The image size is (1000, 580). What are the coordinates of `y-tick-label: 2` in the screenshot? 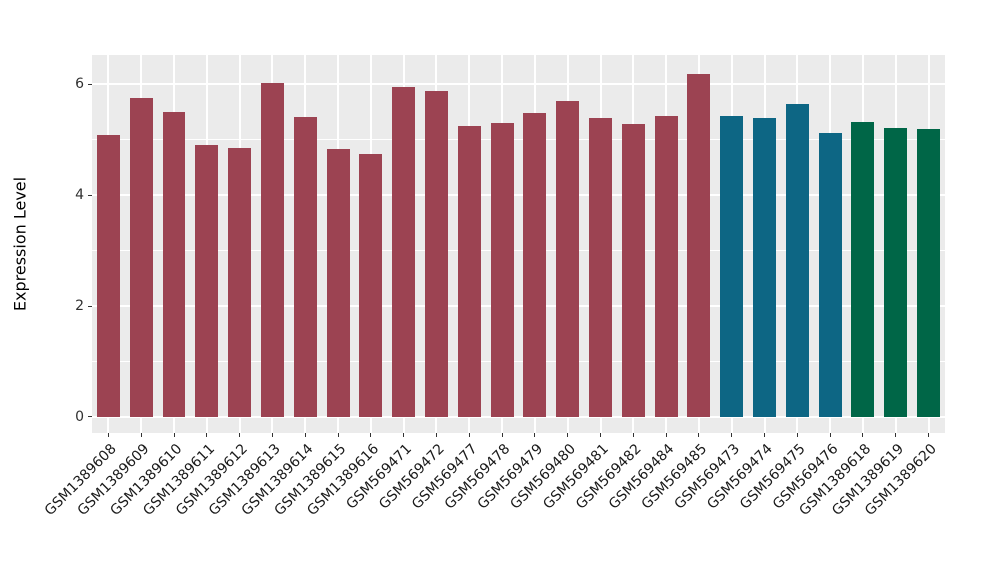 It's located at (79, 306).